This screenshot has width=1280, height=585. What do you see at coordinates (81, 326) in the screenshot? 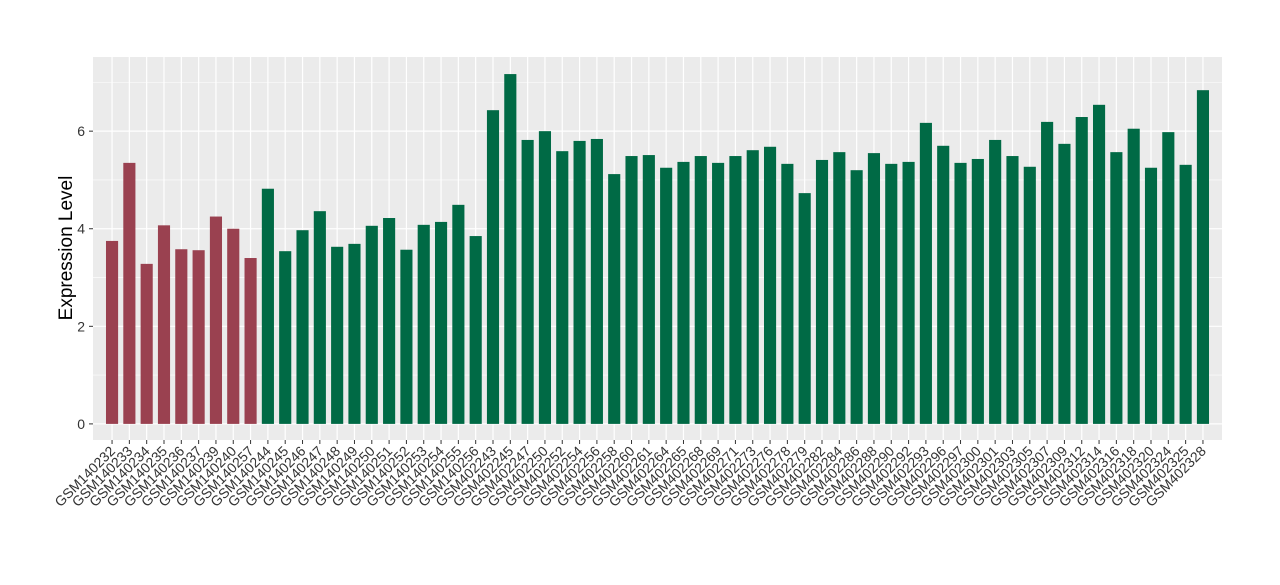
I see `y-tick-label: 2` at bounding box center [81, 326].